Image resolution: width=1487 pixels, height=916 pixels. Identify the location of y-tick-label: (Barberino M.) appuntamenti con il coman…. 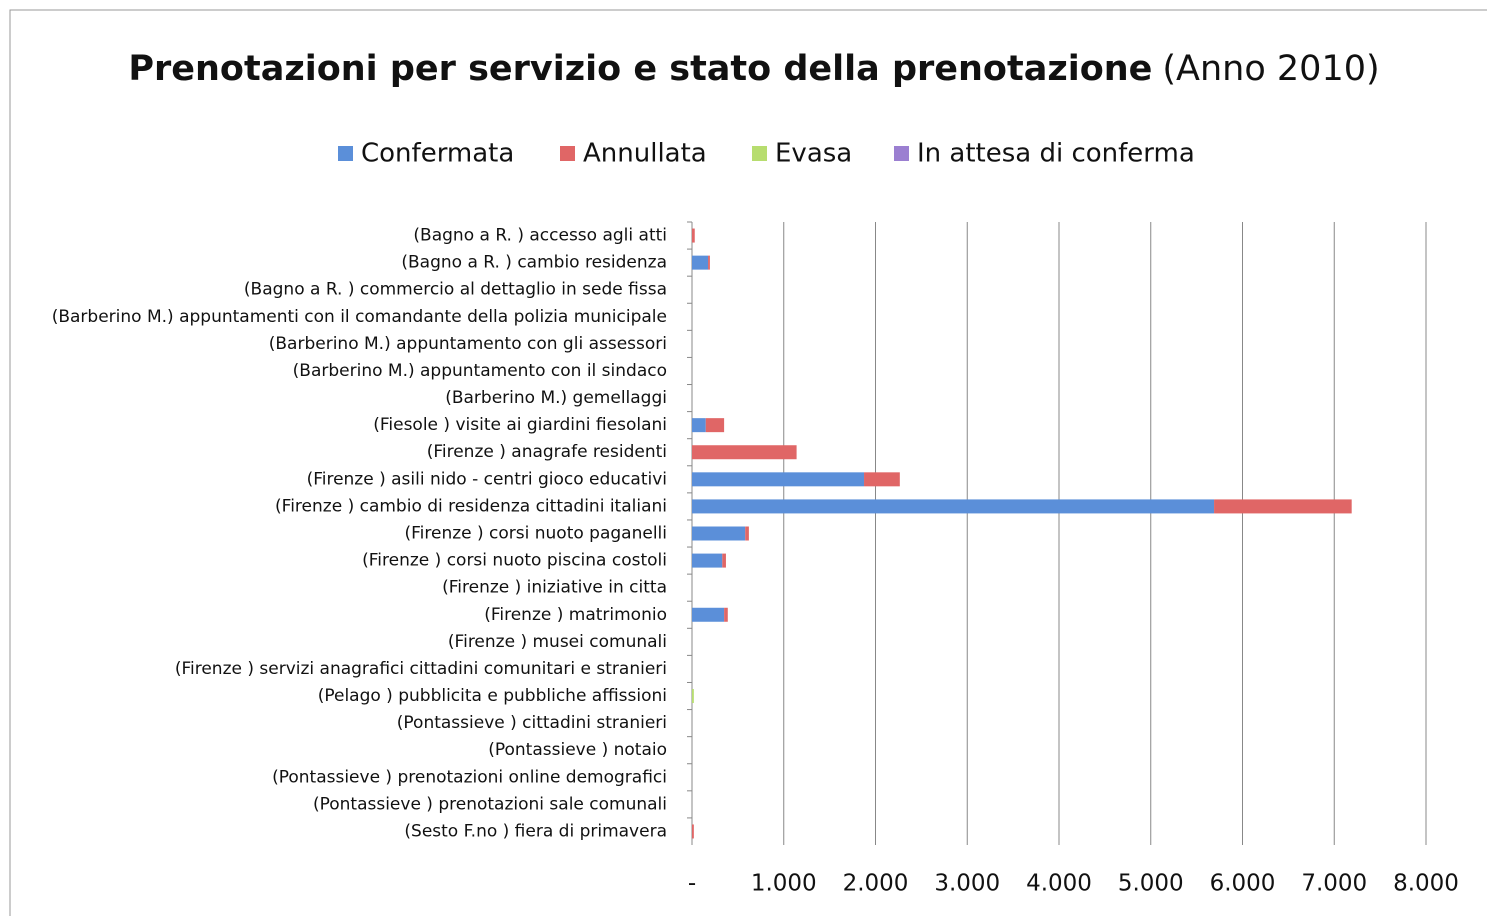
(359, 317).